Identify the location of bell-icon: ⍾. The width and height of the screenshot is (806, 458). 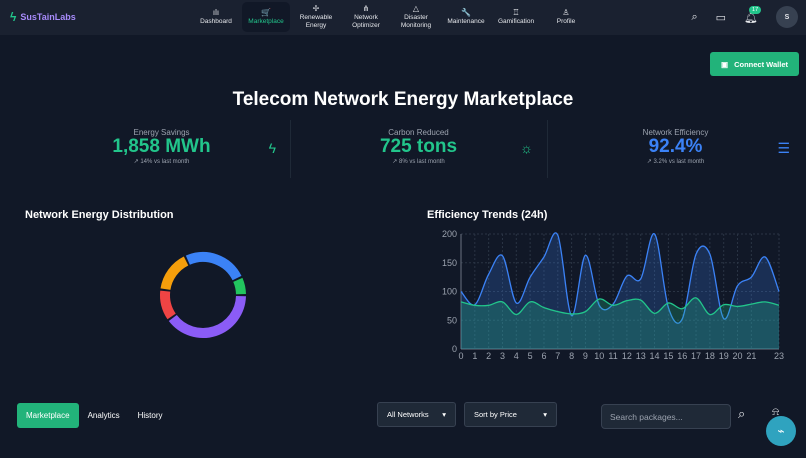
(776, 412).